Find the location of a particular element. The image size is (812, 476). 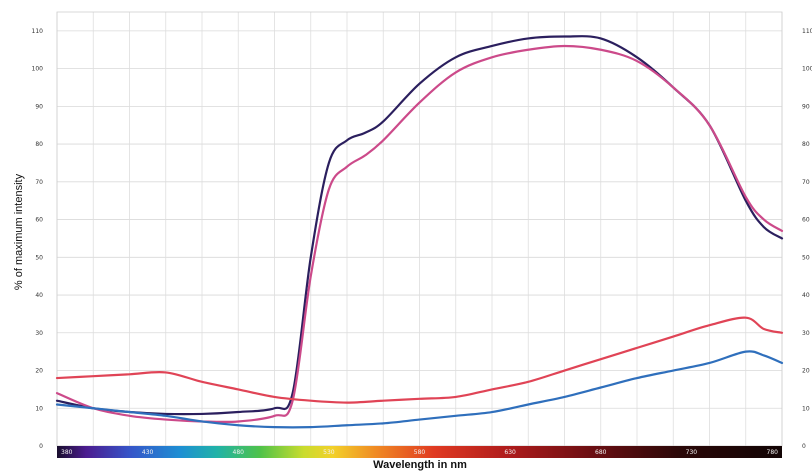

y-tick-label-right: 70 is located at coordinates (806, 182).